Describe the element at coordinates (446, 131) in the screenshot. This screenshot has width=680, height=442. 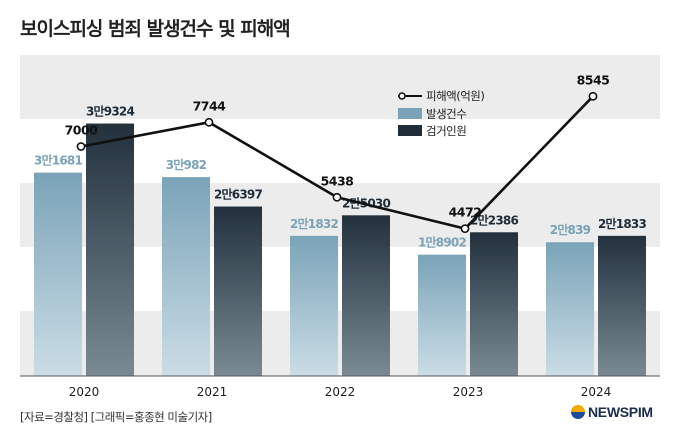
I see `legend-label-arrests: 검거인원` at that location.